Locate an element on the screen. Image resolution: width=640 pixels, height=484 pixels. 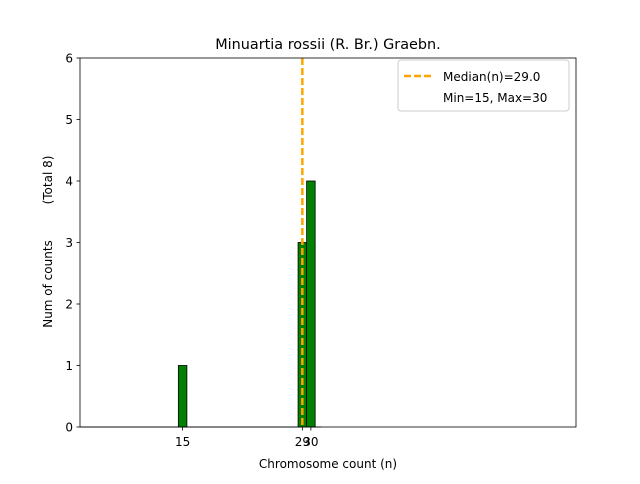
legend-range-label: Min=15, Max=30 is located at coordinates (495, 98).